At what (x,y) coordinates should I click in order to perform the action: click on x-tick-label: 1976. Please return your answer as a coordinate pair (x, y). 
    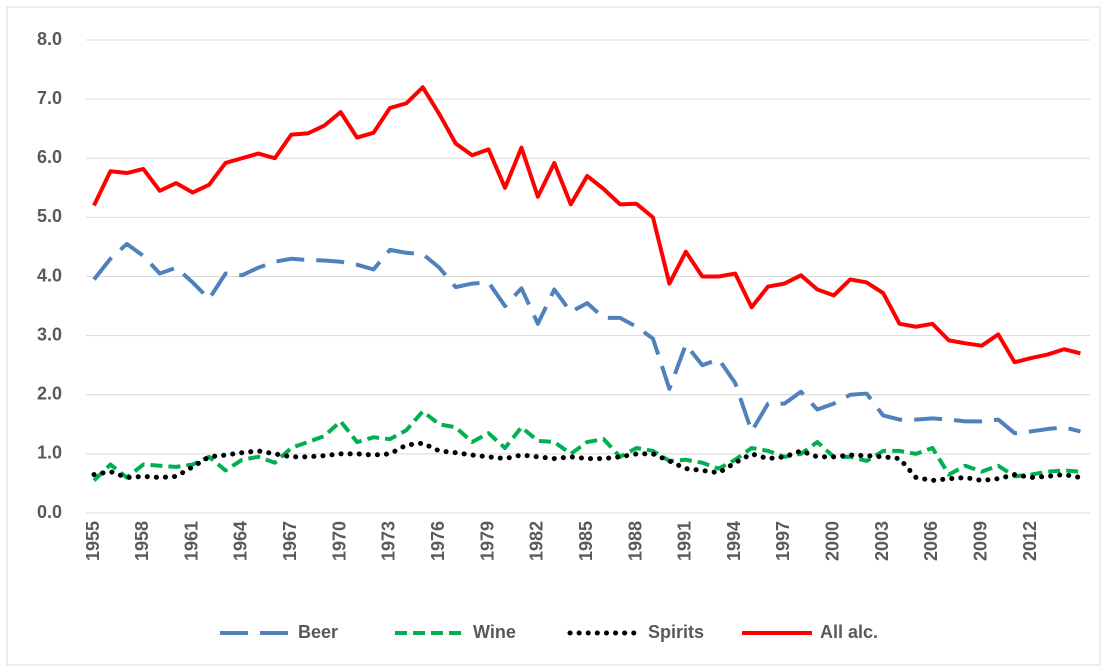
    Looking at the image, I should click on (438, 541).